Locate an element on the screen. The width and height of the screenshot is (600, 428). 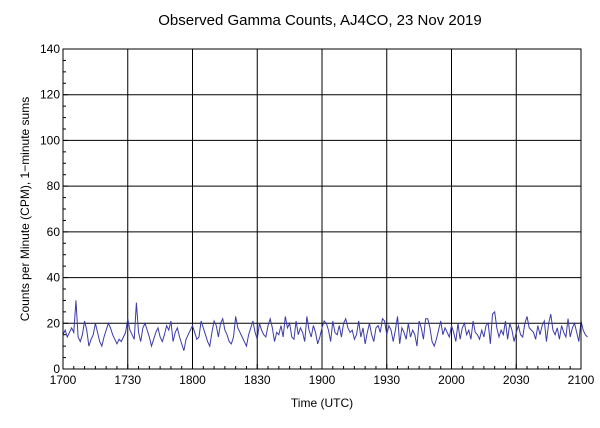
x-tick-label: 1800 is located at coordinates (192, 380).